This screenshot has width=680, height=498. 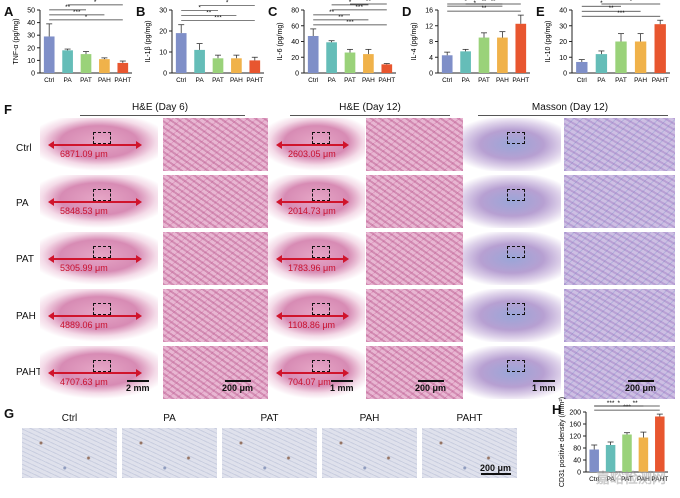 I want to click on panel-letter-d: D, so click(x=407, y=11).